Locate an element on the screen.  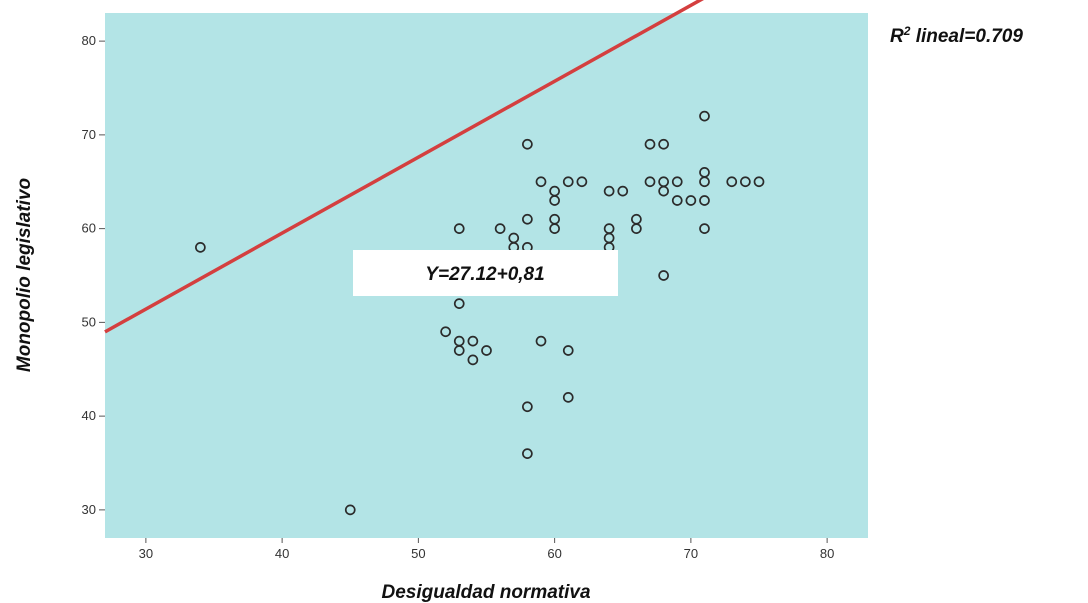
equation-label: Y=27.12+0,81 is located at coordinates (484, 274).